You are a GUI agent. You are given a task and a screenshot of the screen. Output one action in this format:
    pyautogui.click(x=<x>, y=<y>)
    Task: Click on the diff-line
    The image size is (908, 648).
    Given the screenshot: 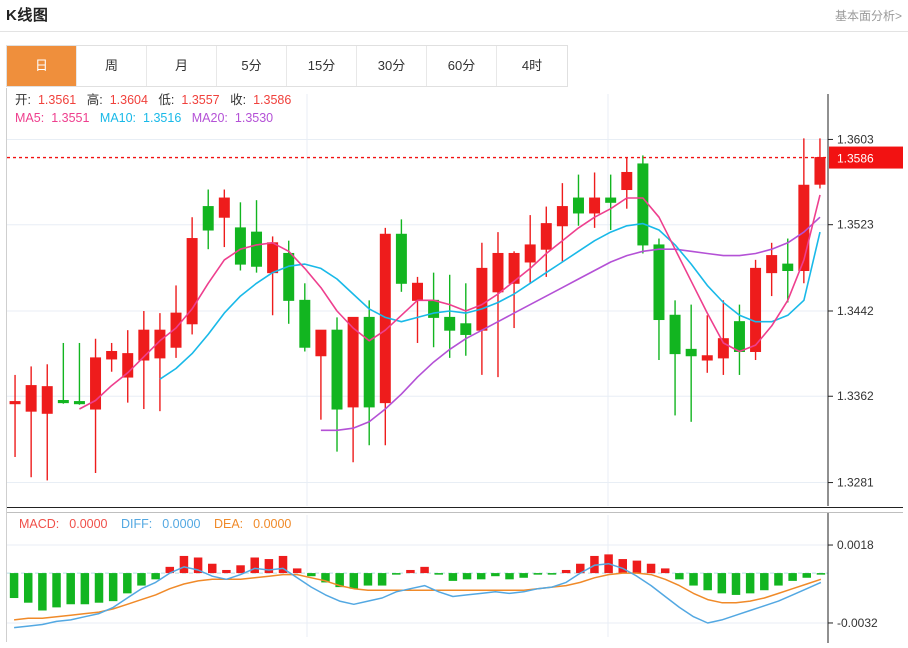 What is the action you would take?
    pyautogui.click(x=418, y=595)
    